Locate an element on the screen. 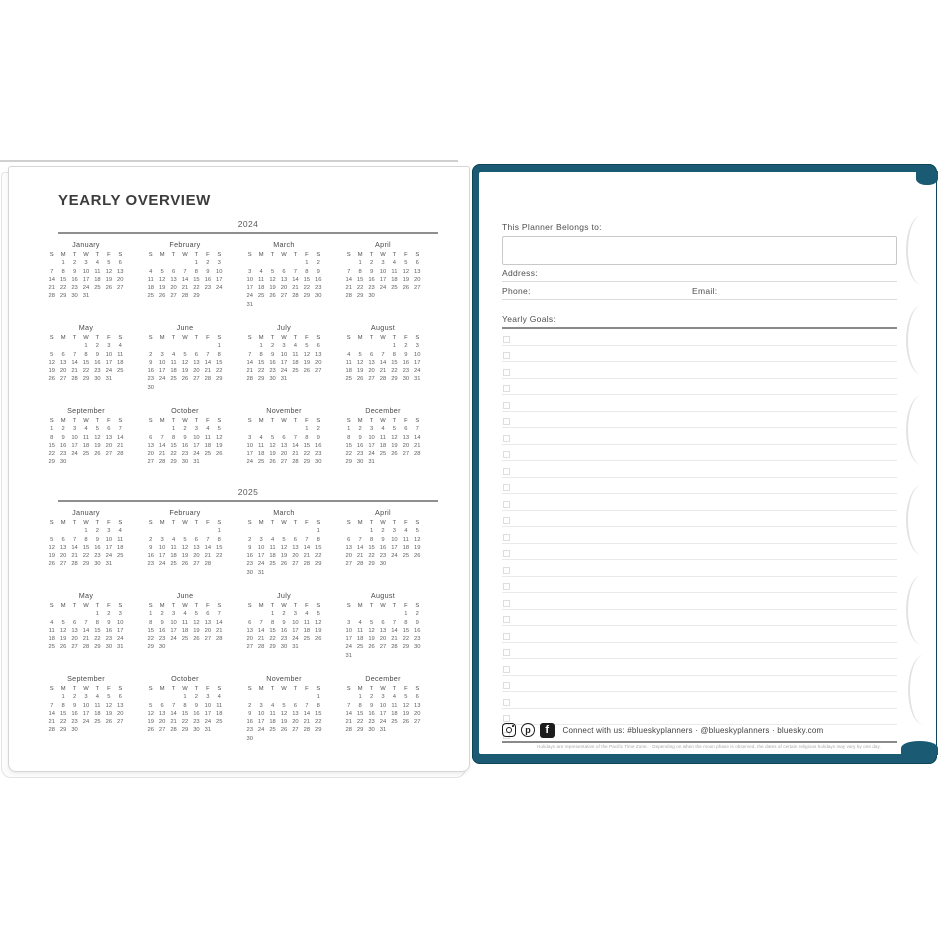 Image resolution: width=940 pixels, height=940 pixels. phone-email-line is located at coordinates (699, 299).